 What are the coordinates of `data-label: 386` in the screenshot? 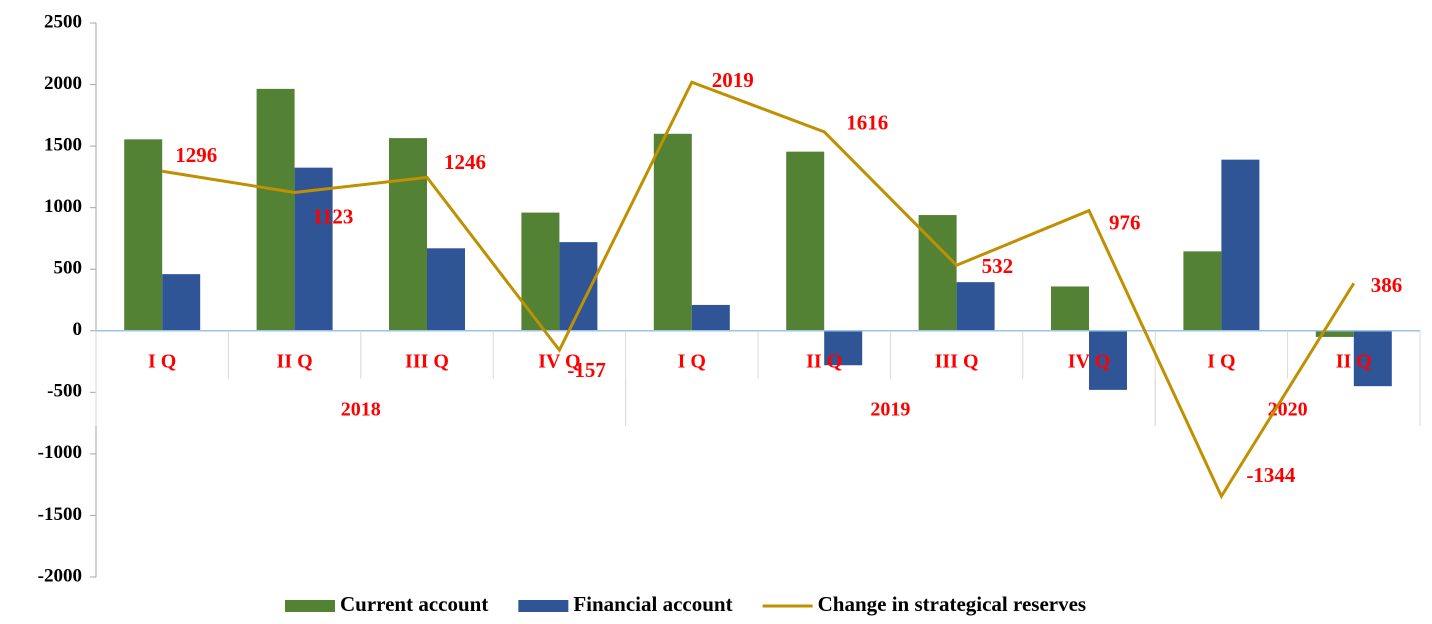 It's located at (1387, 285).